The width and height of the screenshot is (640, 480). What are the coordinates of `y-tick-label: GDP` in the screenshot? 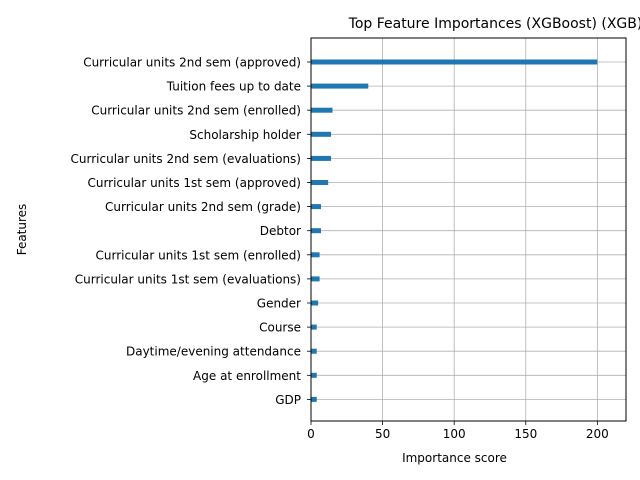 It's located at (288, 400).